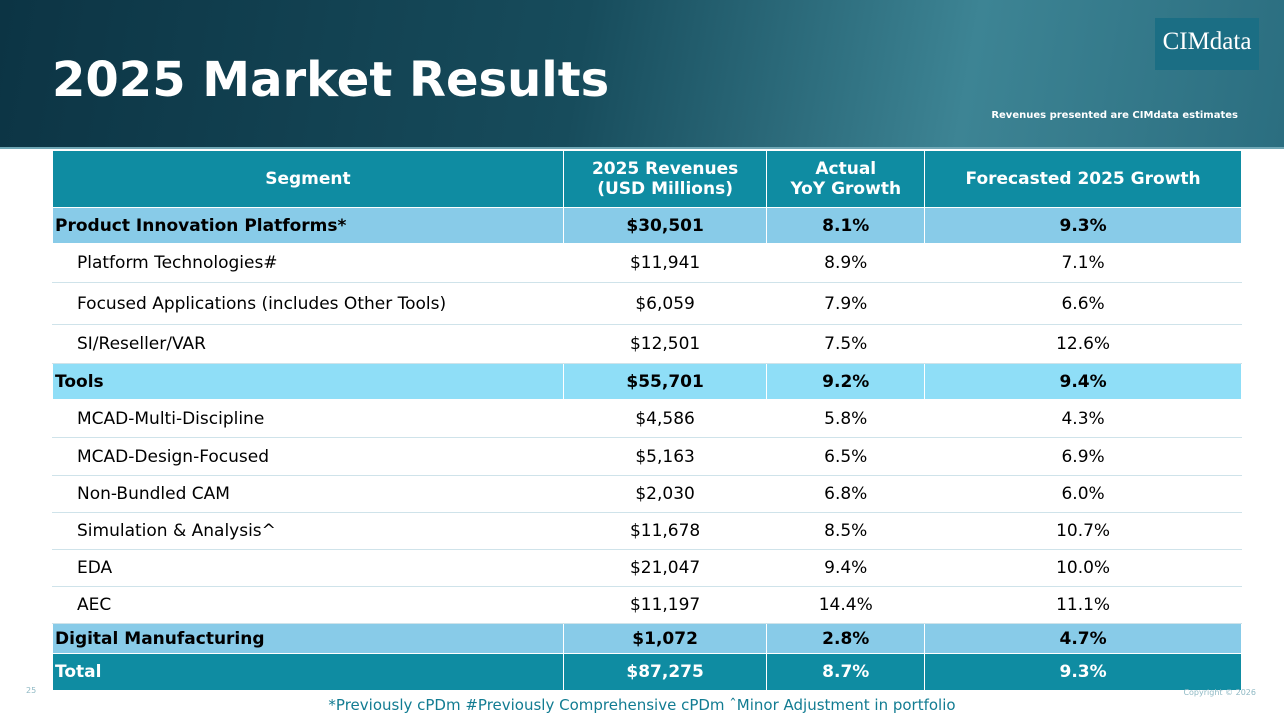  Describe the element at coordinates (1083, 456) in the screenshot. I see `table-cell: 6.9%` at that location.